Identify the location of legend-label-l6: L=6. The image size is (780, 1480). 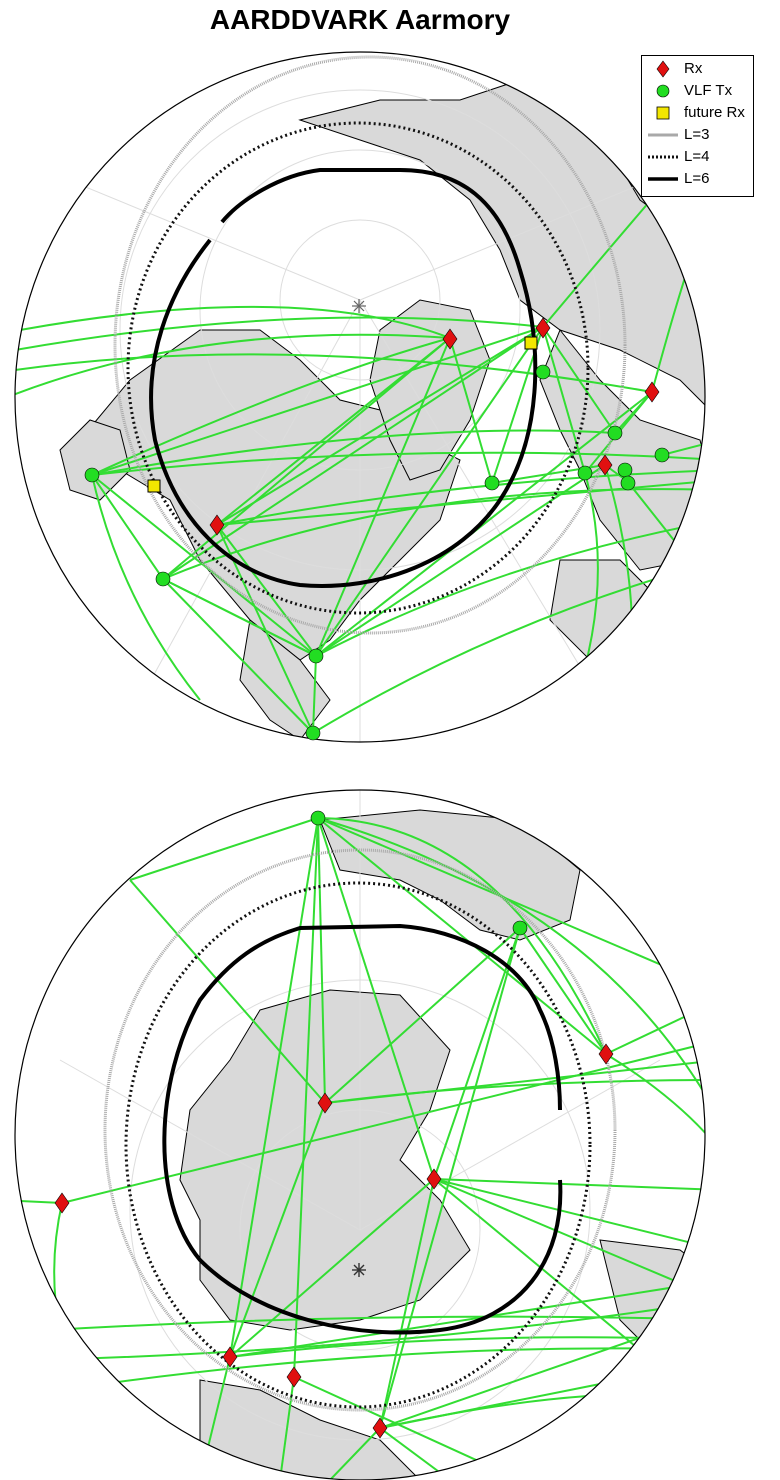
(697, 178).